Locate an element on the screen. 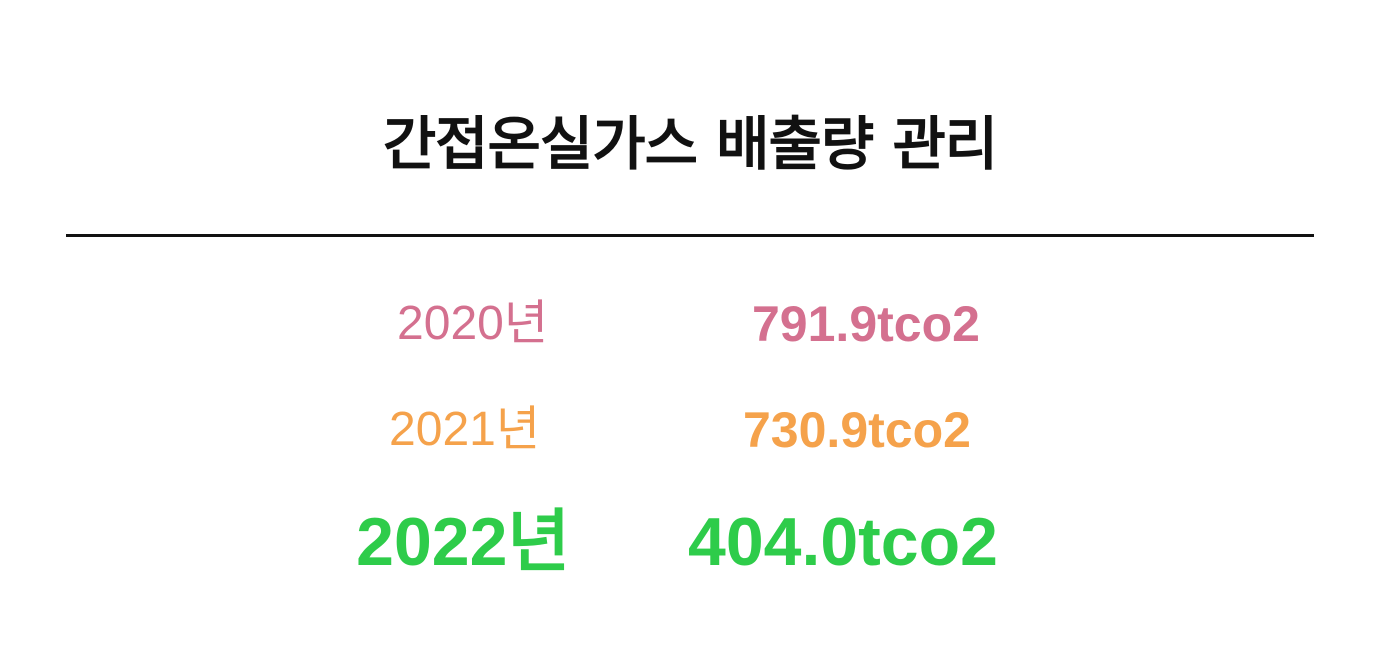  emission-value: 730.9tco2 is located at coordinates (857, 430).